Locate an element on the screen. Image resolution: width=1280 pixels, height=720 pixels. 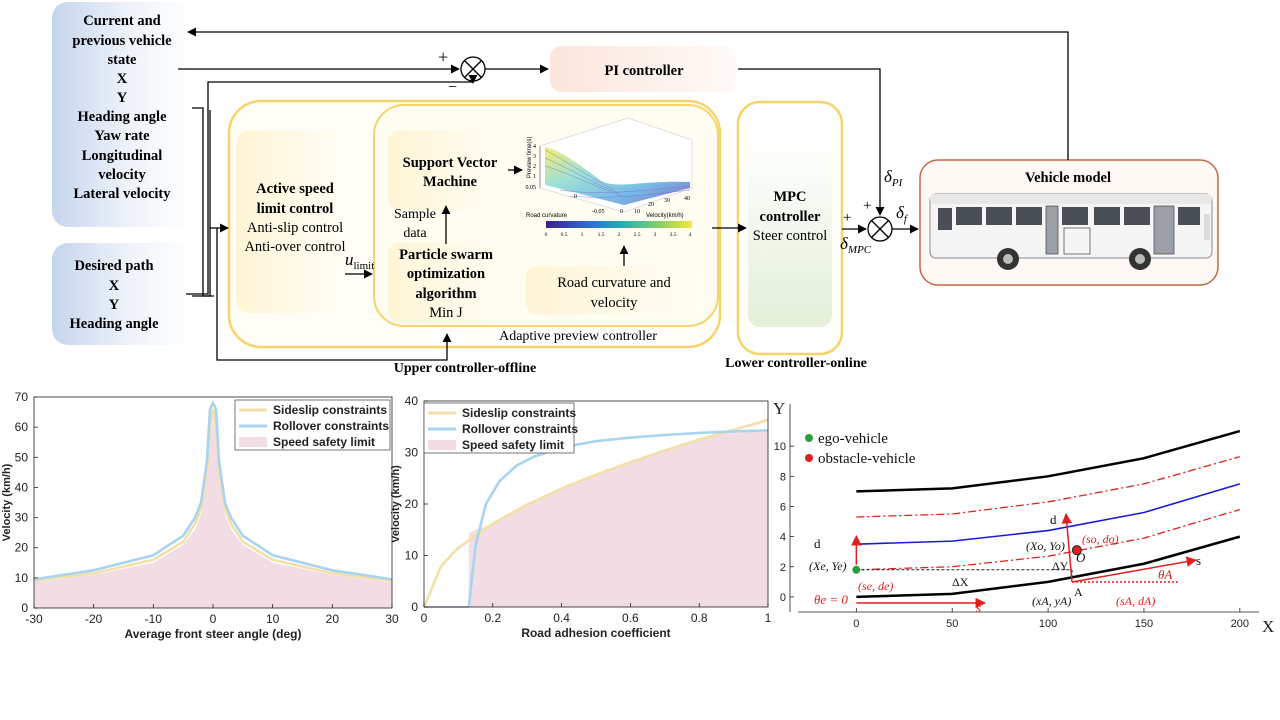
inset-x-label: Road curvature is located at coordinates (547, 216).